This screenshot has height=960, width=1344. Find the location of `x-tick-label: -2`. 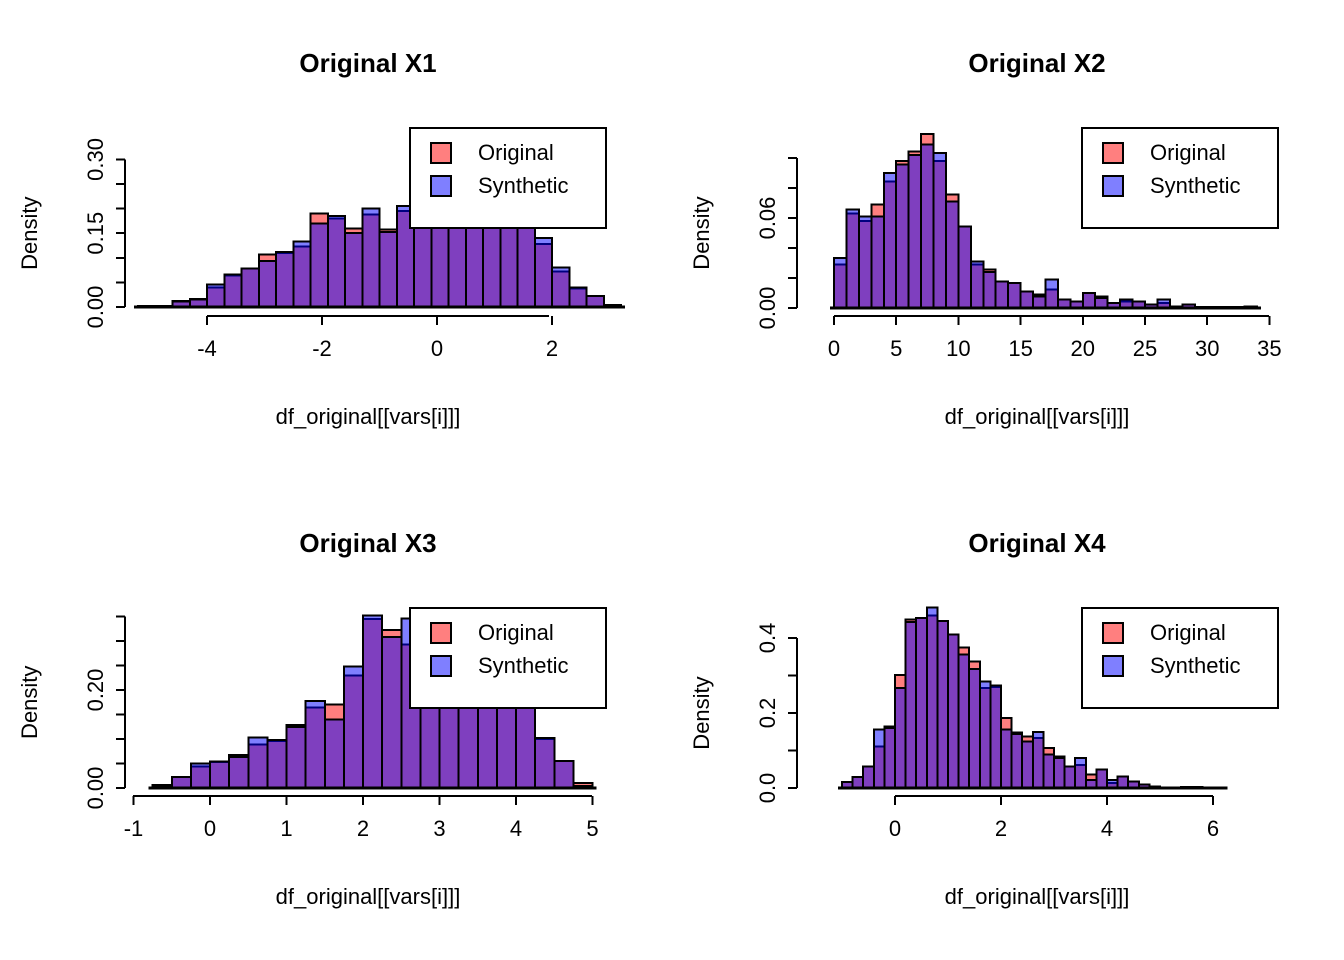

x-tick-label: -2 is located at coordinates (322, 348).